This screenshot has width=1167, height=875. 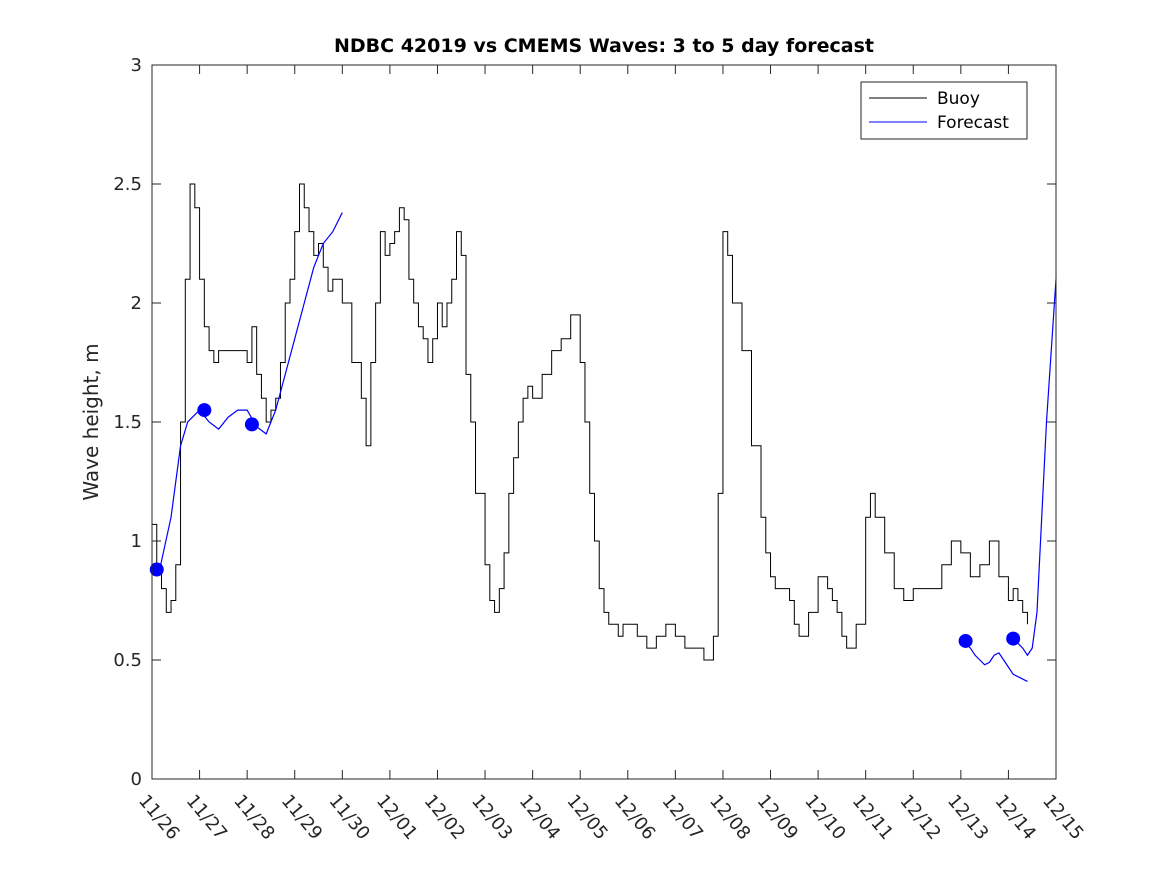 I want to click on legend-label-buoy: Buoy, so click(x=958, y=99).